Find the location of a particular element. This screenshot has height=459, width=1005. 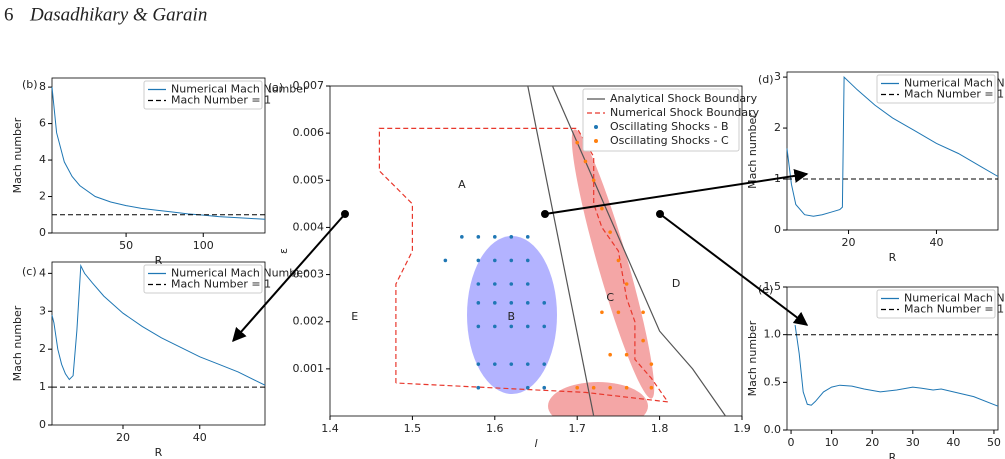

x-tick-label: 0 is located at coordinates (791, 442).